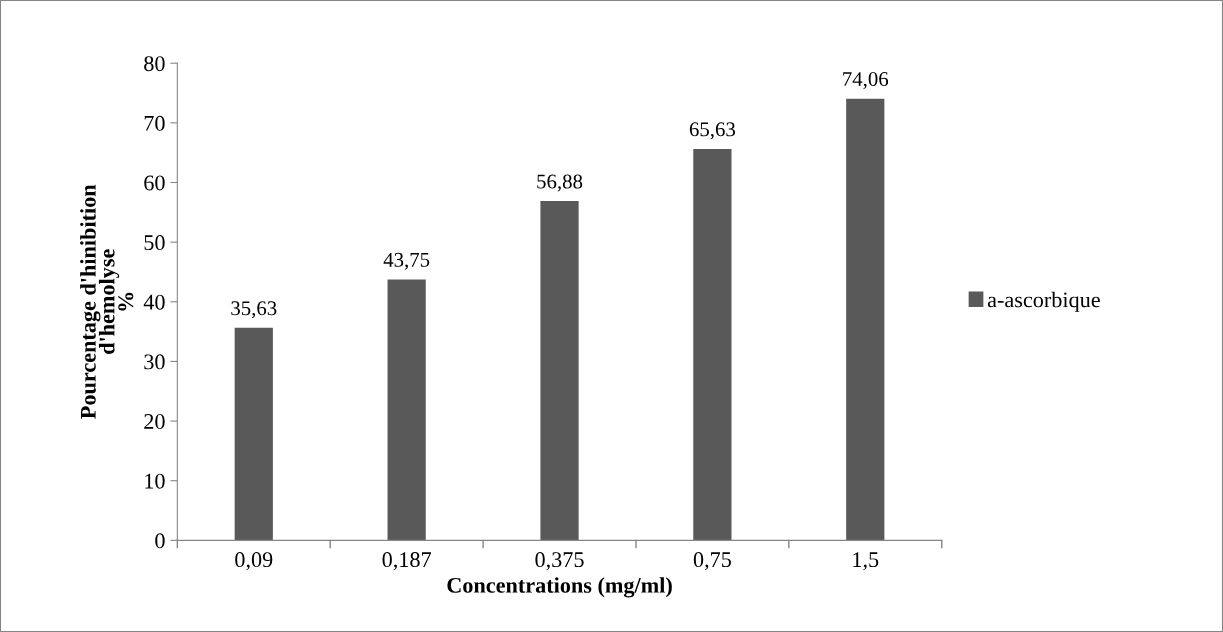 This screenshot has width=1223, height=632. I want to click on y-axis-title: Pourcentage d'hinibition d'hemolyse %, so click(107, 301).